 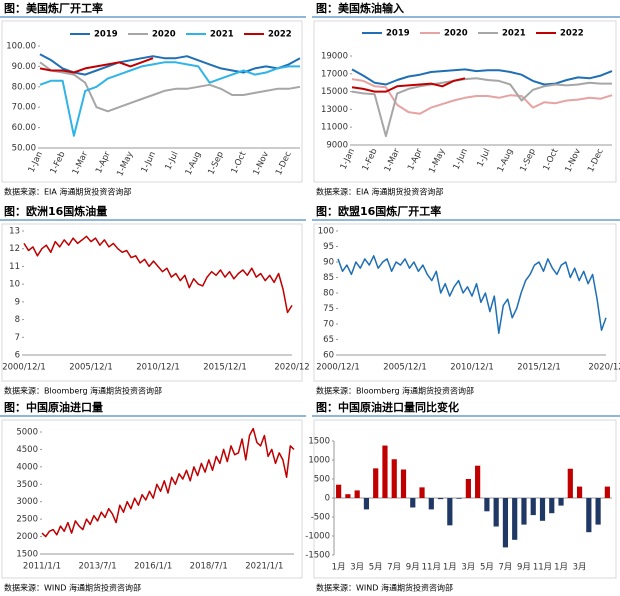 What do you see at coordinates (328, 294) in the screenshot?
I see `y-tick-label: 80` at bounding box center [328, 294].